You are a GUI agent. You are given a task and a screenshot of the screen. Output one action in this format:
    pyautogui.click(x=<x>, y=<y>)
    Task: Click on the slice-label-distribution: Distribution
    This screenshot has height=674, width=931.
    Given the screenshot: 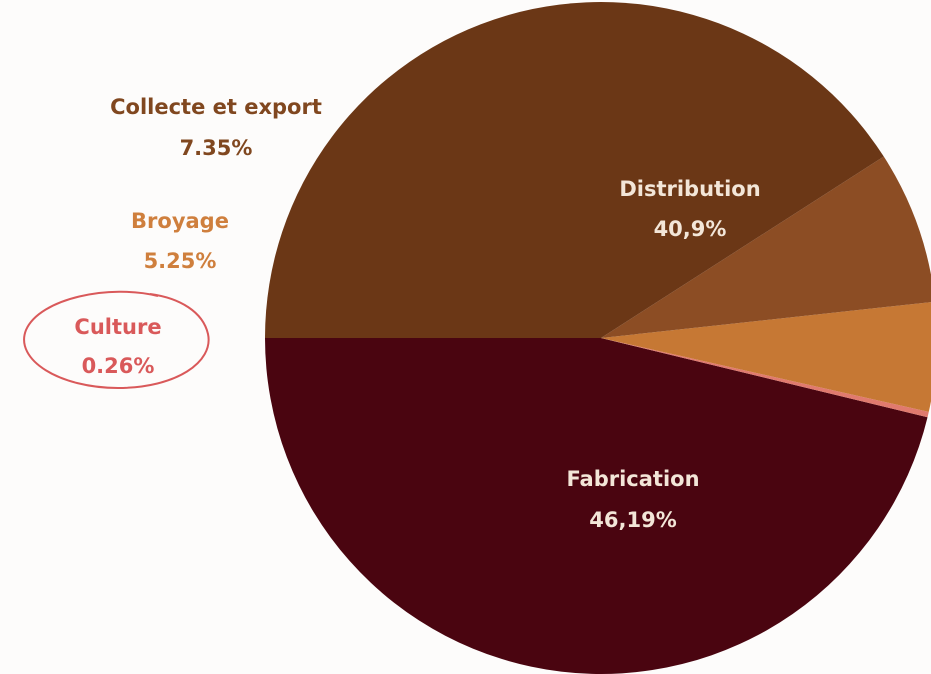 What is the action you would take?
    pyautogui.click(x=689, y=189)
    